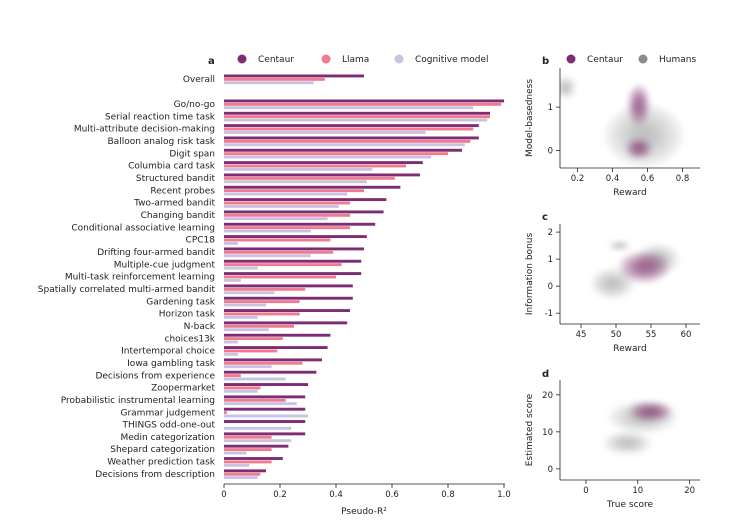 This screenshot has width=733, height=532. Describe the element at coordinates (293, 261) in the screenshot. I see `bar-centaur-multiple-cue-judgment` at that location.